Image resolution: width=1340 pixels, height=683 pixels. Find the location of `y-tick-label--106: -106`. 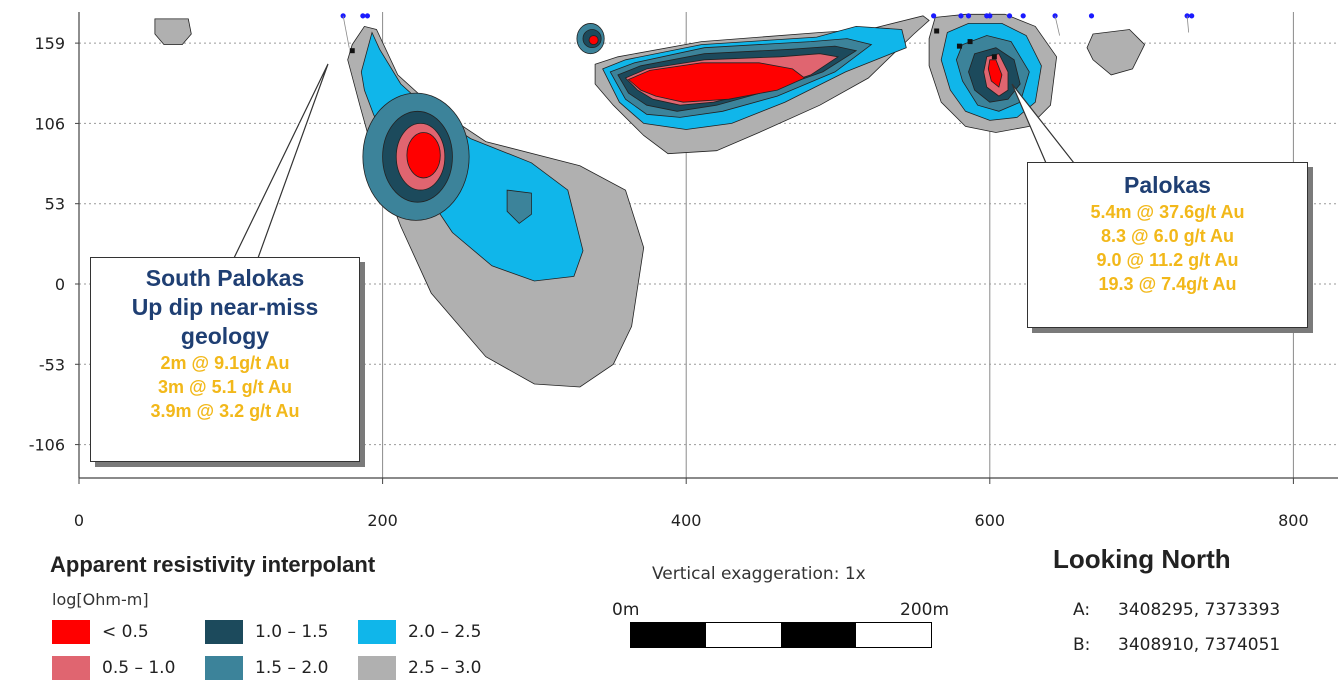

y-tick-label--106: -106 is located at coordinates (47, 445).